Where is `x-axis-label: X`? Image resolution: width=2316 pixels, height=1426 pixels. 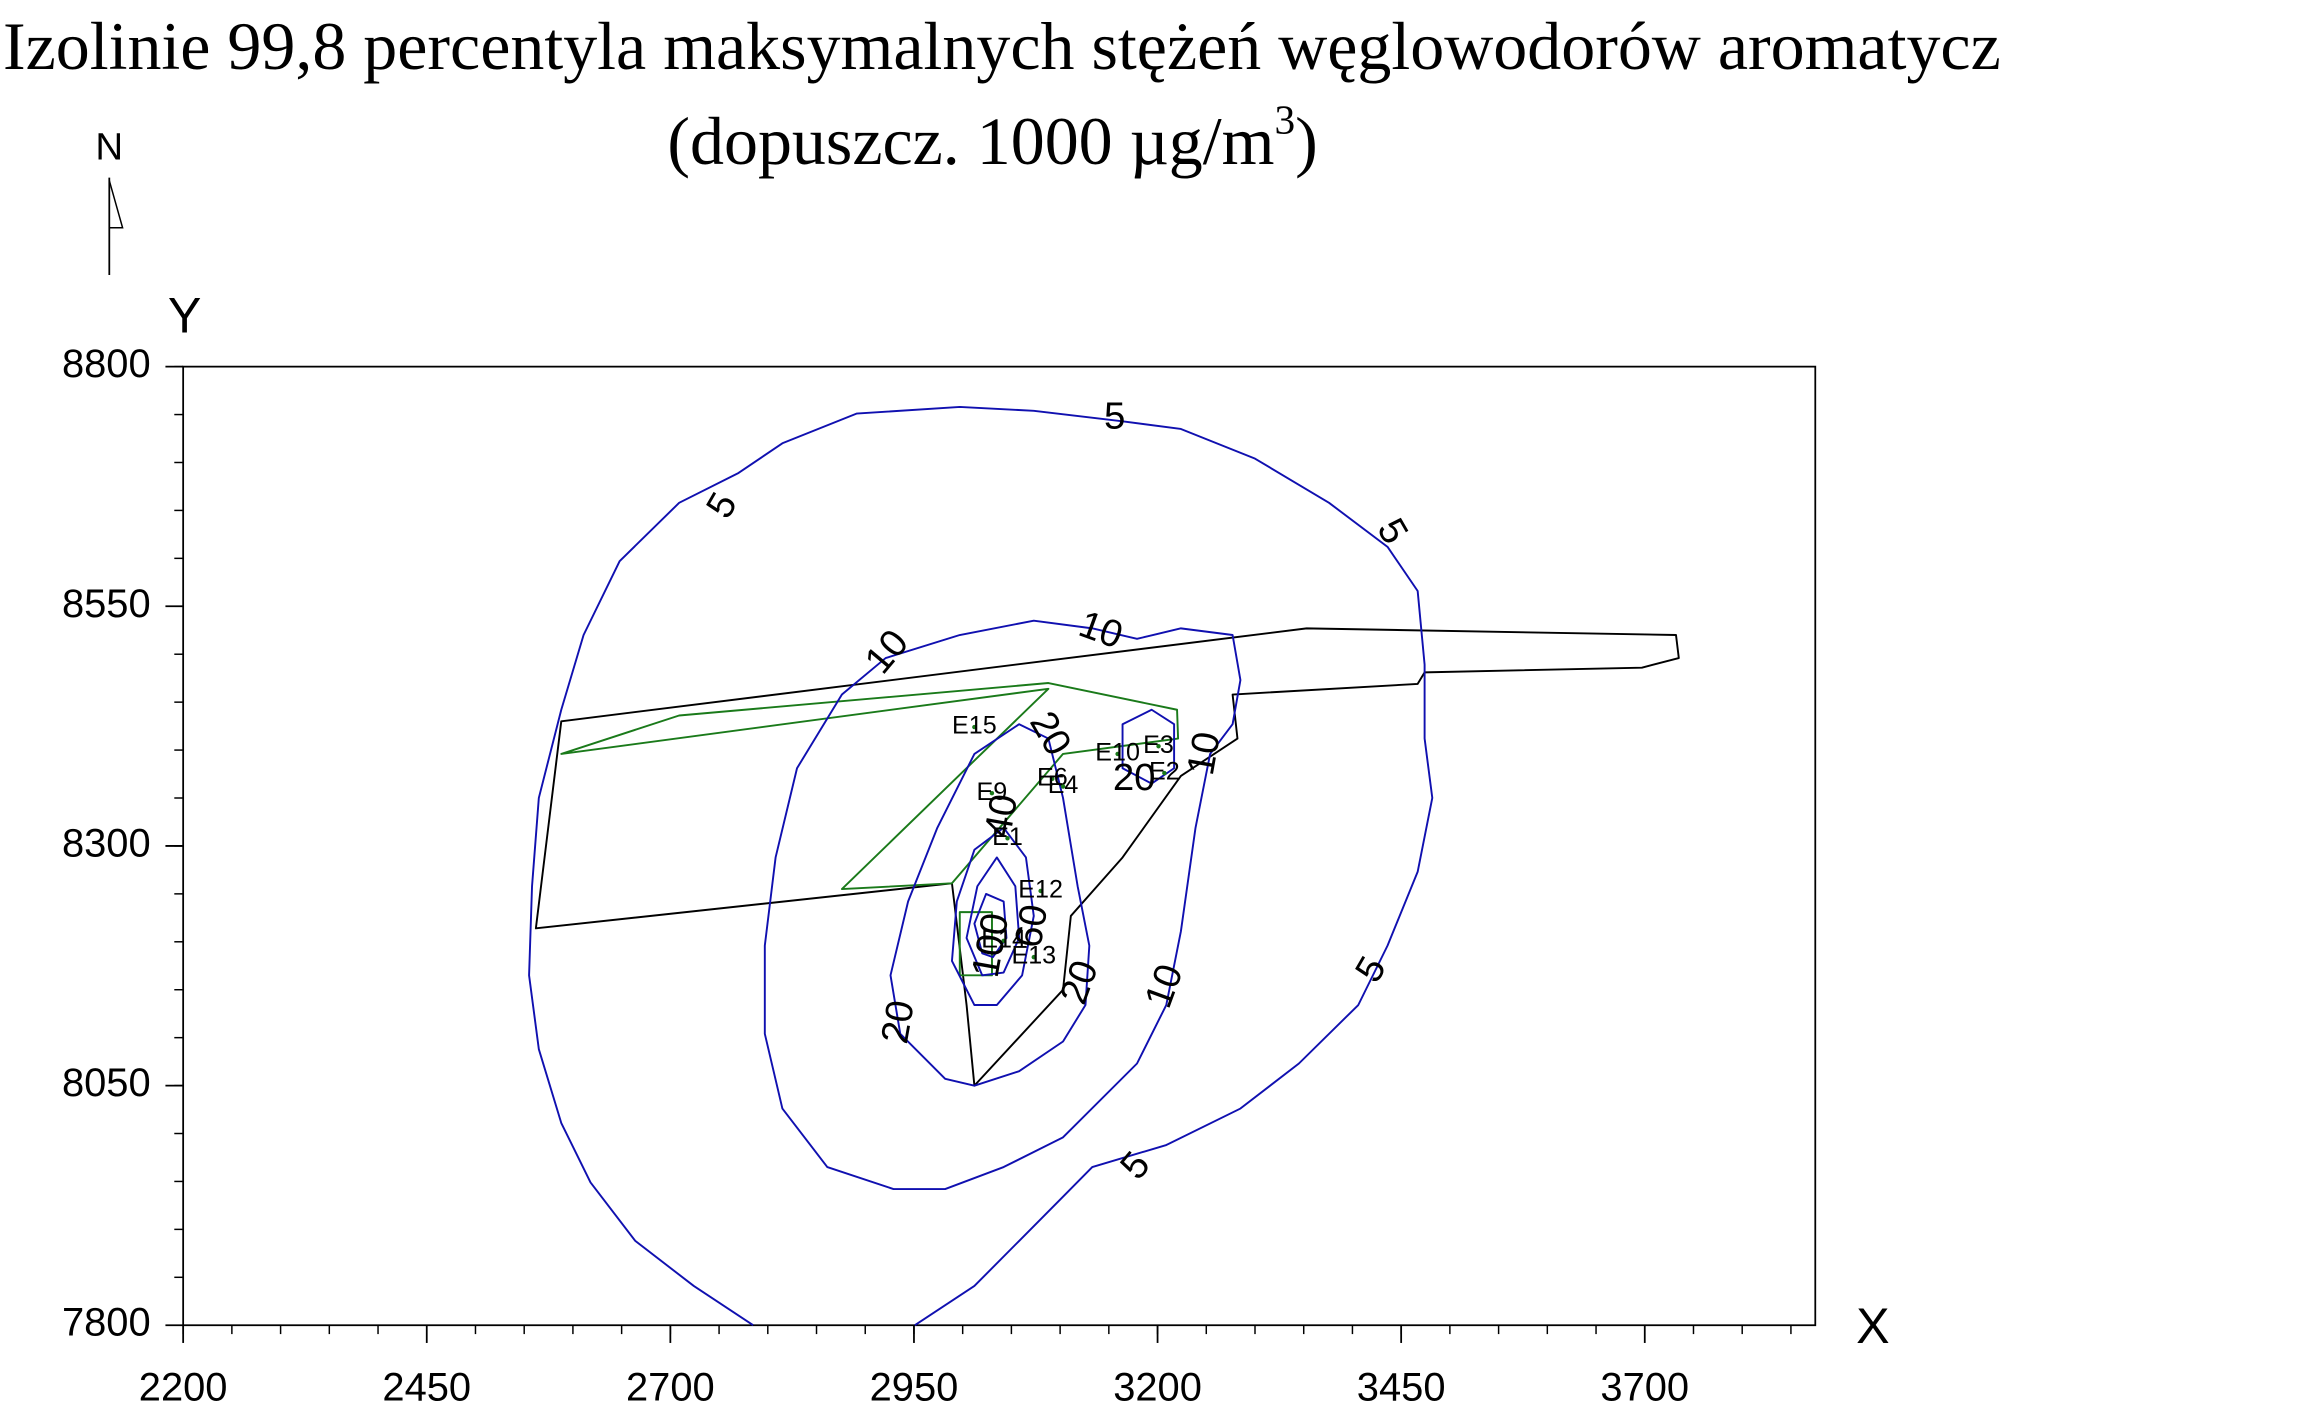 x-axis-label: X is located at coordinates (1873, 1326).